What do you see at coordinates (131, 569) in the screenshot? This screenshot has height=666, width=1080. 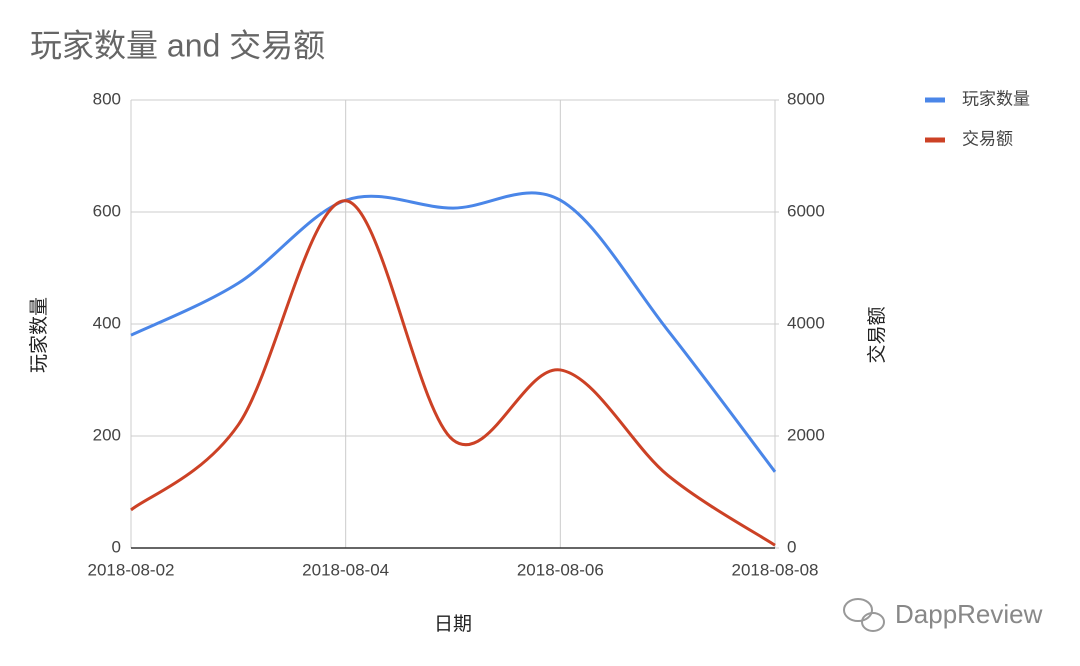 I see `x-tick-label: 2018-08-02` at bounding box center [131, 569].